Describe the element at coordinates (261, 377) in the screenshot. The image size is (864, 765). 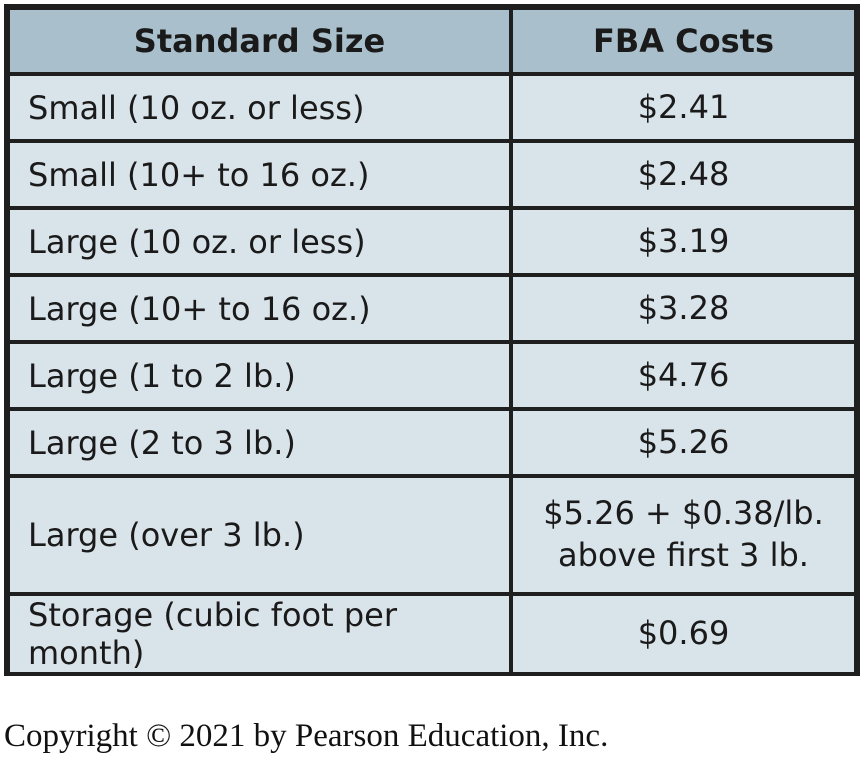
I see `size-cell: Large (1 to 2 lb.)` at that location.